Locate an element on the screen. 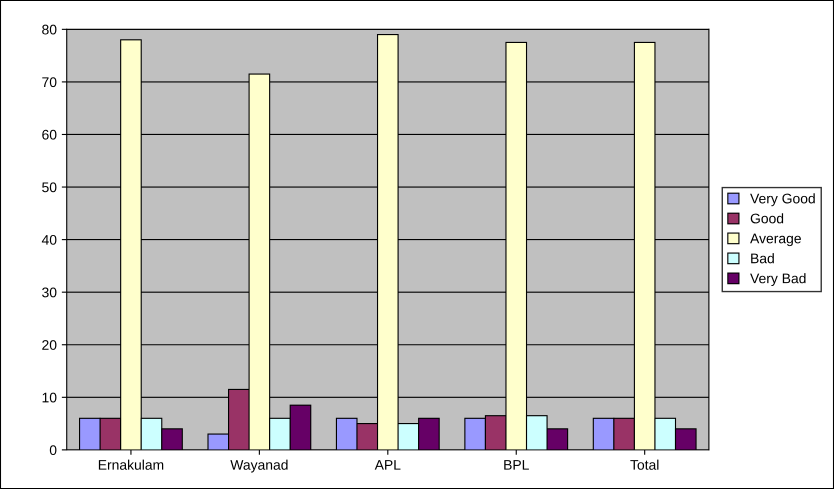  x-tick-label: Ernakulam is located at coordinates (131, 465).